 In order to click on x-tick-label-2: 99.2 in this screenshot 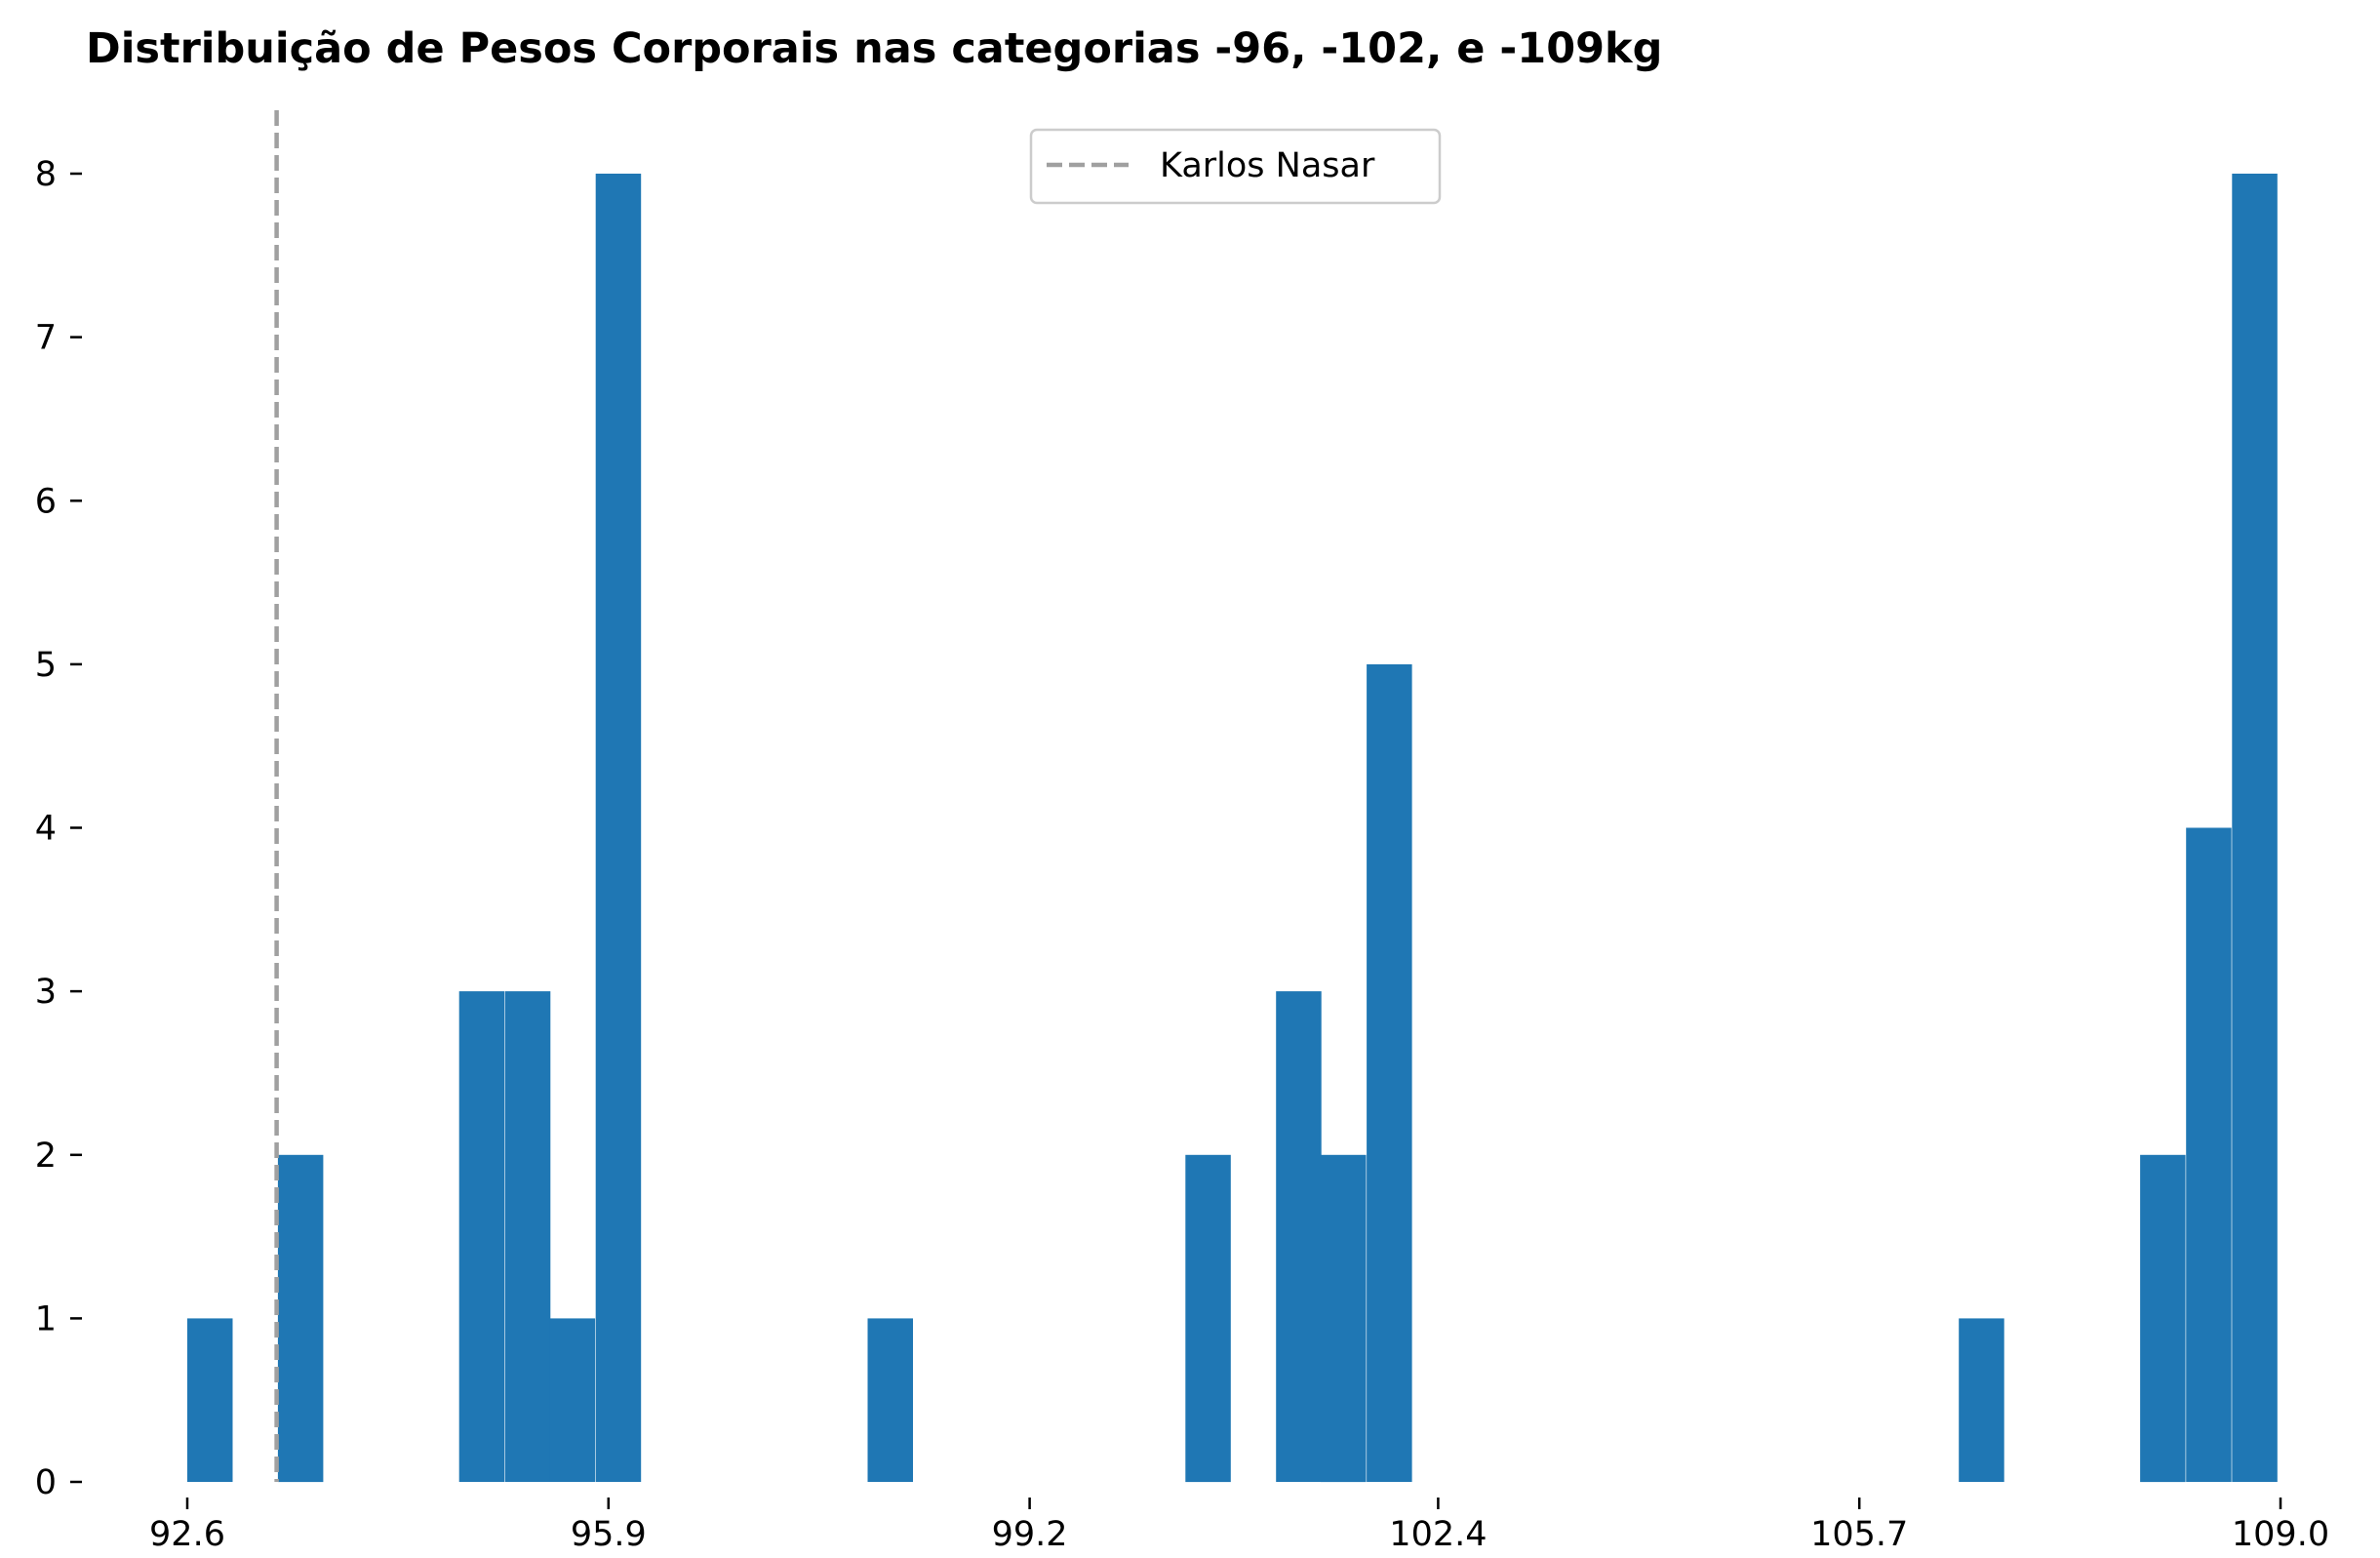, I will do `click(1030, 1534)`.